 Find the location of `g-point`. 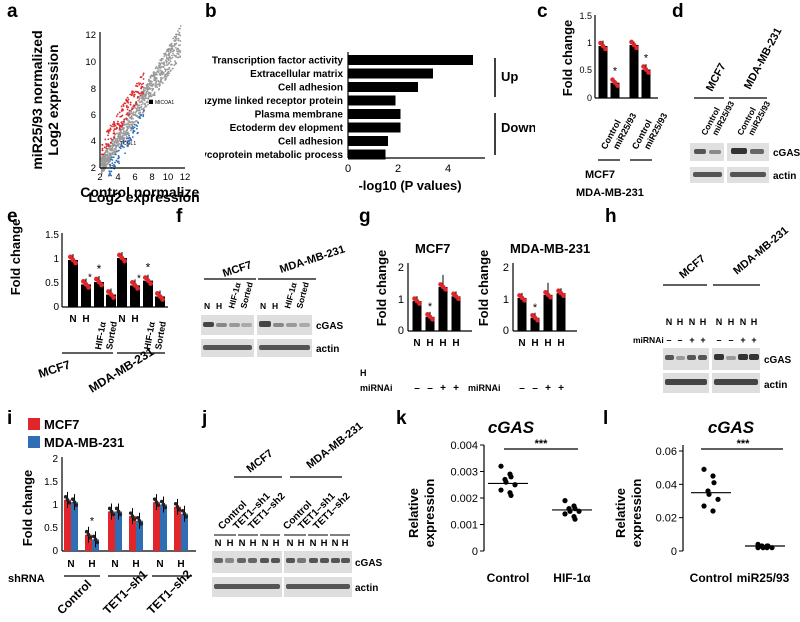

g-point is located at coordinates (550, 297).